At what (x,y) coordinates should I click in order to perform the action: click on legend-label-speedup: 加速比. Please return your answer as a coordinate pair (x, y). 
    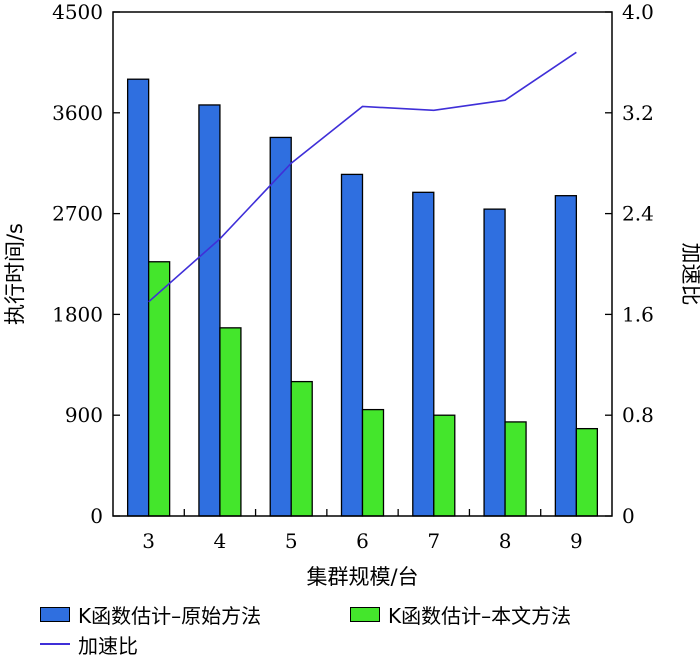
    Looking at the image, I should click on (108, 645).